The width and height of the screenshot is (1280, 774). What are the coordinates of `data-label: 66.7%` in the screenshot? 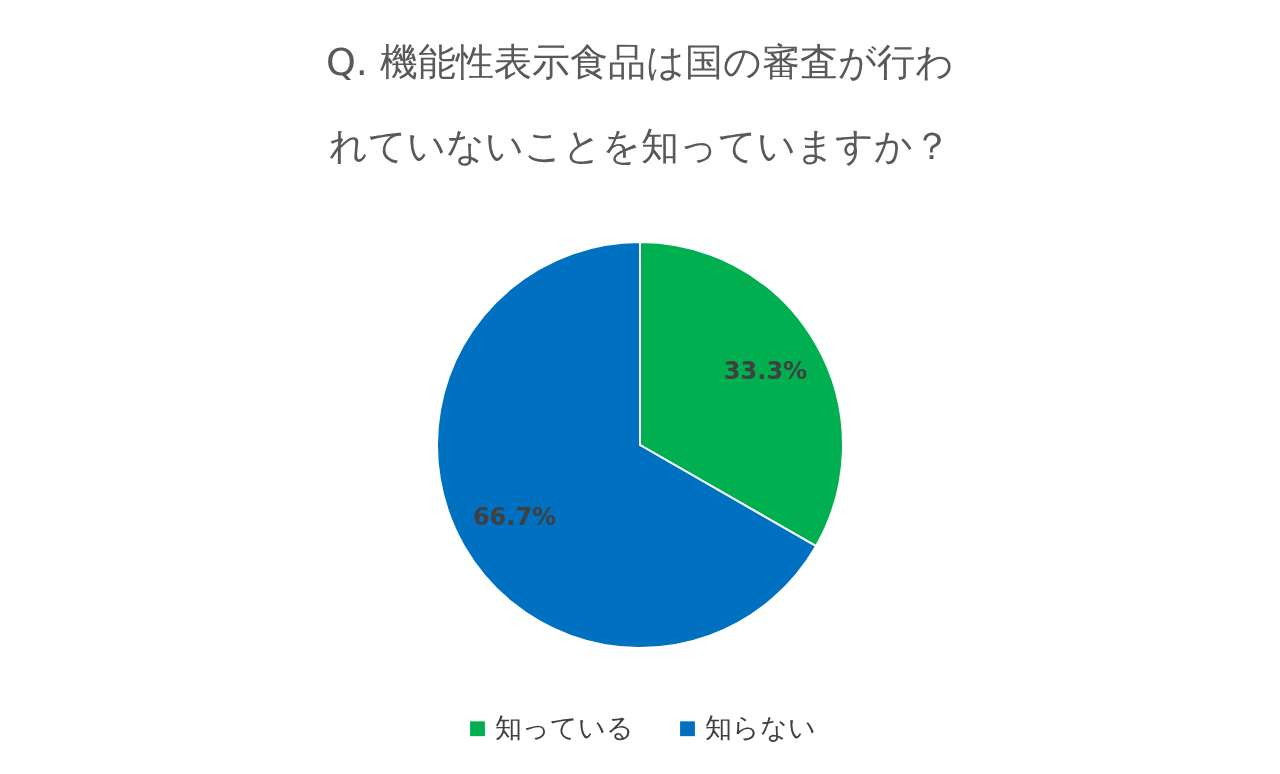 It's located at (514, 516).